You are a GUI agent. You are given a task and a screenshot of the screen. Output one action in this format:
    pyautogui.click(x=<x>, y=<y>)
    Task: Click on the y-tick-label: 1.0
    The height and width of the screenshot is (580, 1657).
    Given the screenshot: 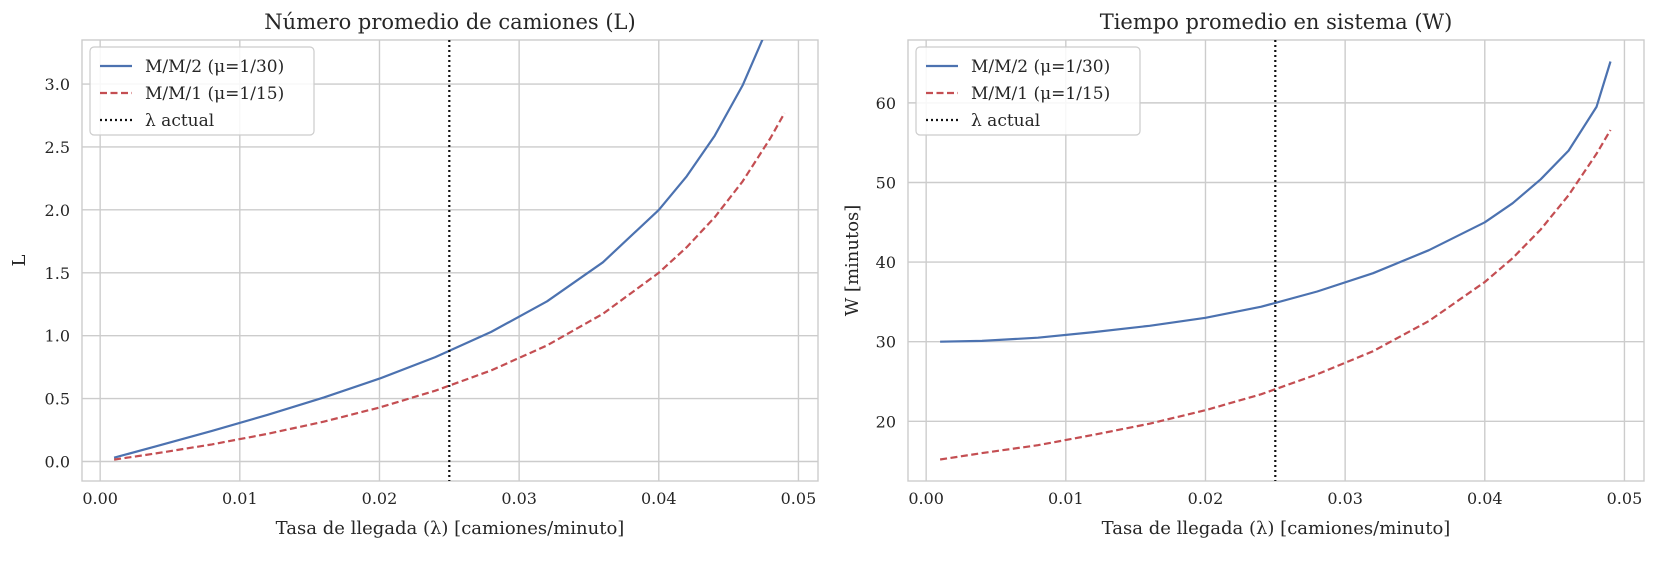 What is the action you would take?
    pyautogui.click(x=57, y=336)
    